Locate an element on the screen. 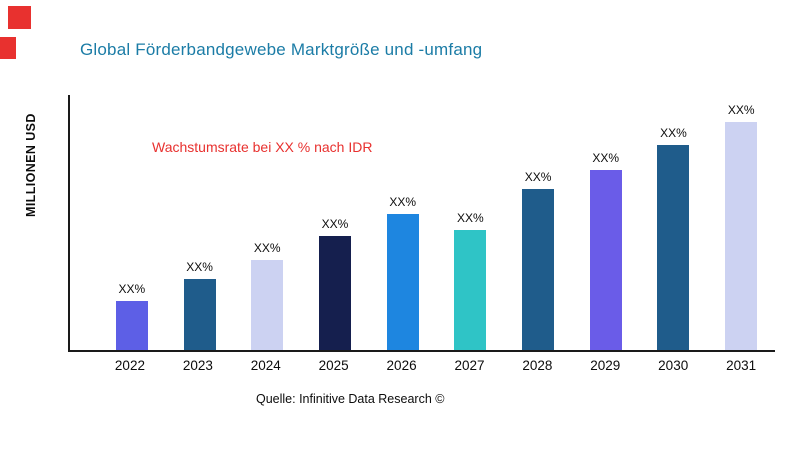  bar-2029 is located at coordinates (605, 259).